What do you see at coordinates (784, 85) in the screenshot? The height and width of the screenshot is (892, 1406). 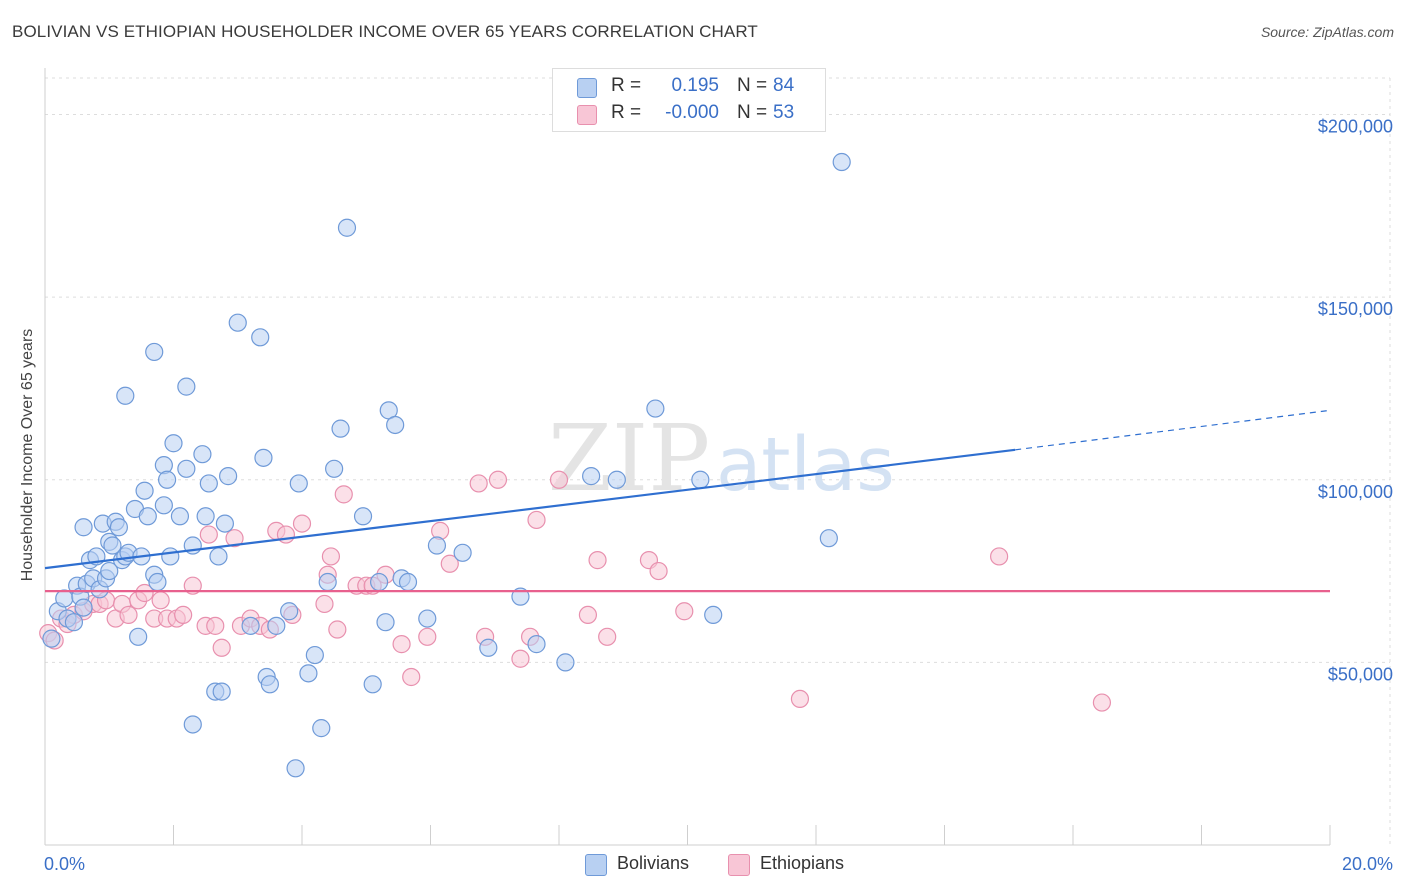 I see `n-value: 84` at bounding box center [784, 85].